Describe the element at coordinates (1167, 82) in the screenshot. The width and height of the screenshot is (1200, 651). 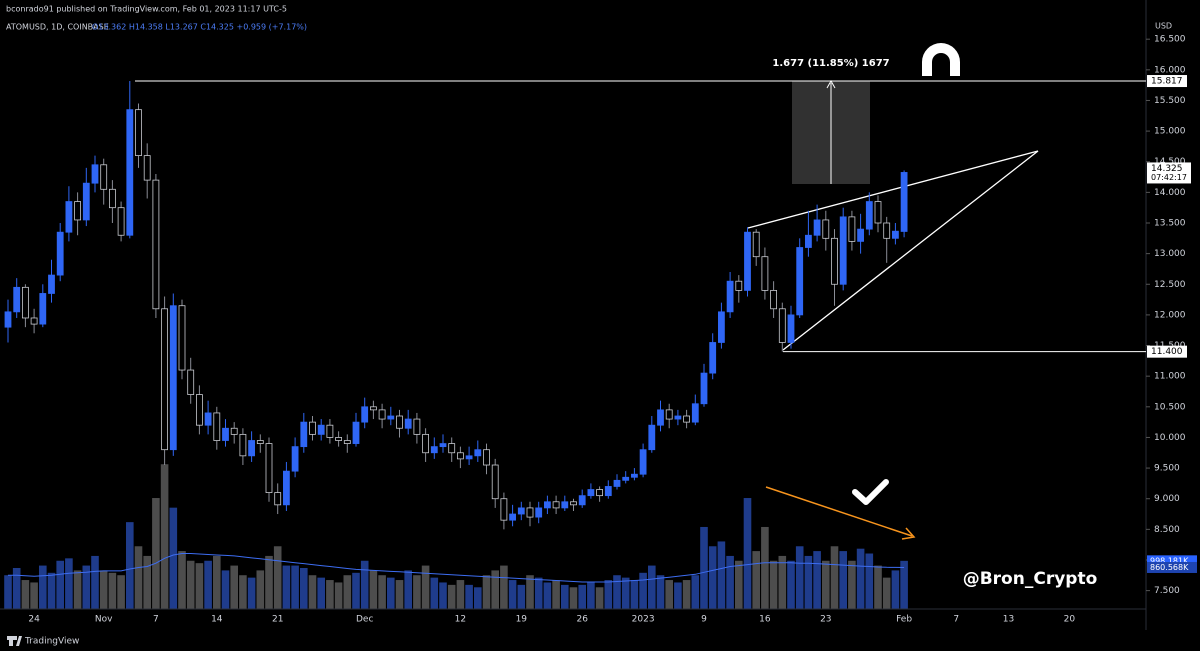
I see `level-label: 15.817` at that location.